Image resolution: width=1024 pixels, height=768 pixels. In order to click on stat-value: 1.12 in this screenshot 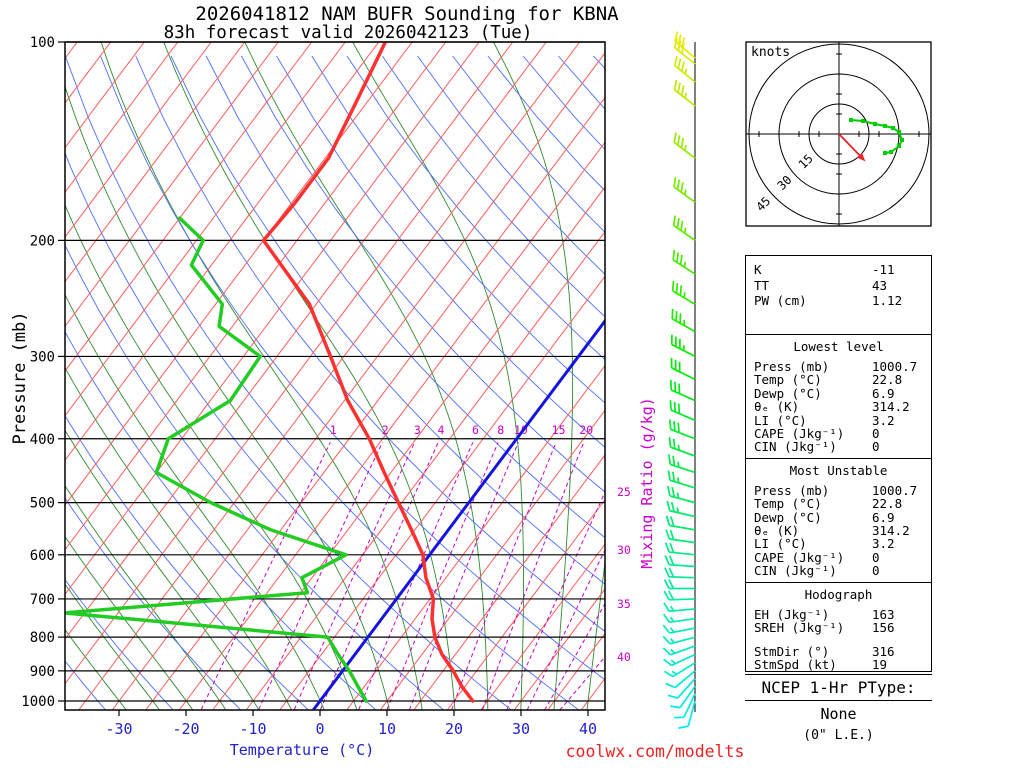, I will do `click(887, 301)`.